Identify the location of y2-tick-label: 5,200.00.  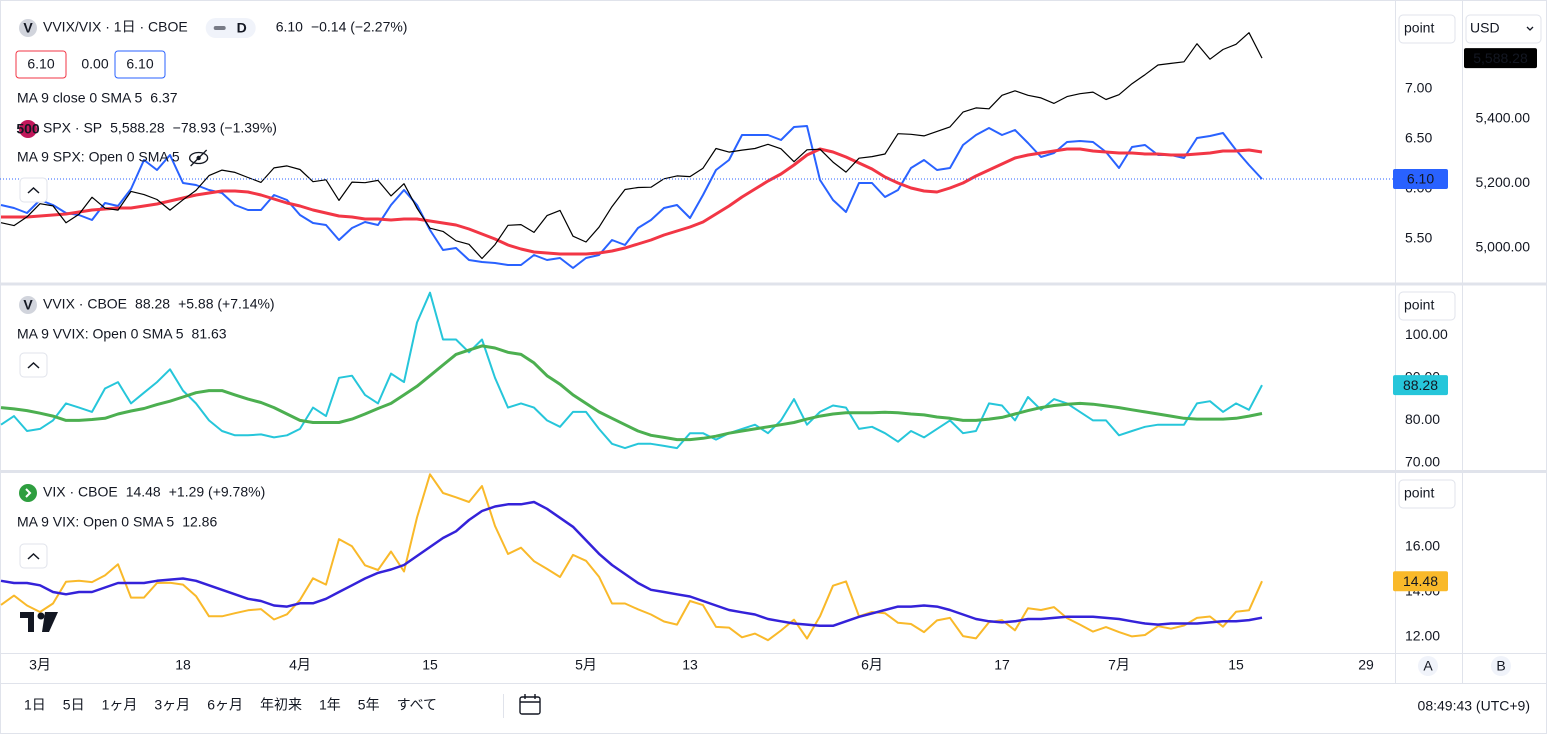
(1503, 182).